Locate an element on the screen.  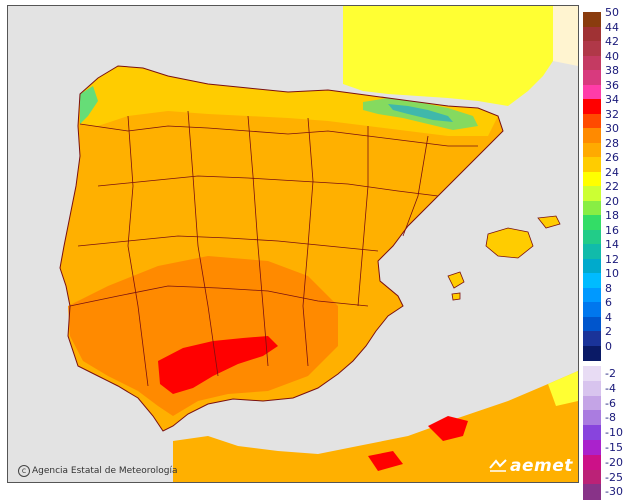
aemet-logo-icon is located at coordinates (498, 465).